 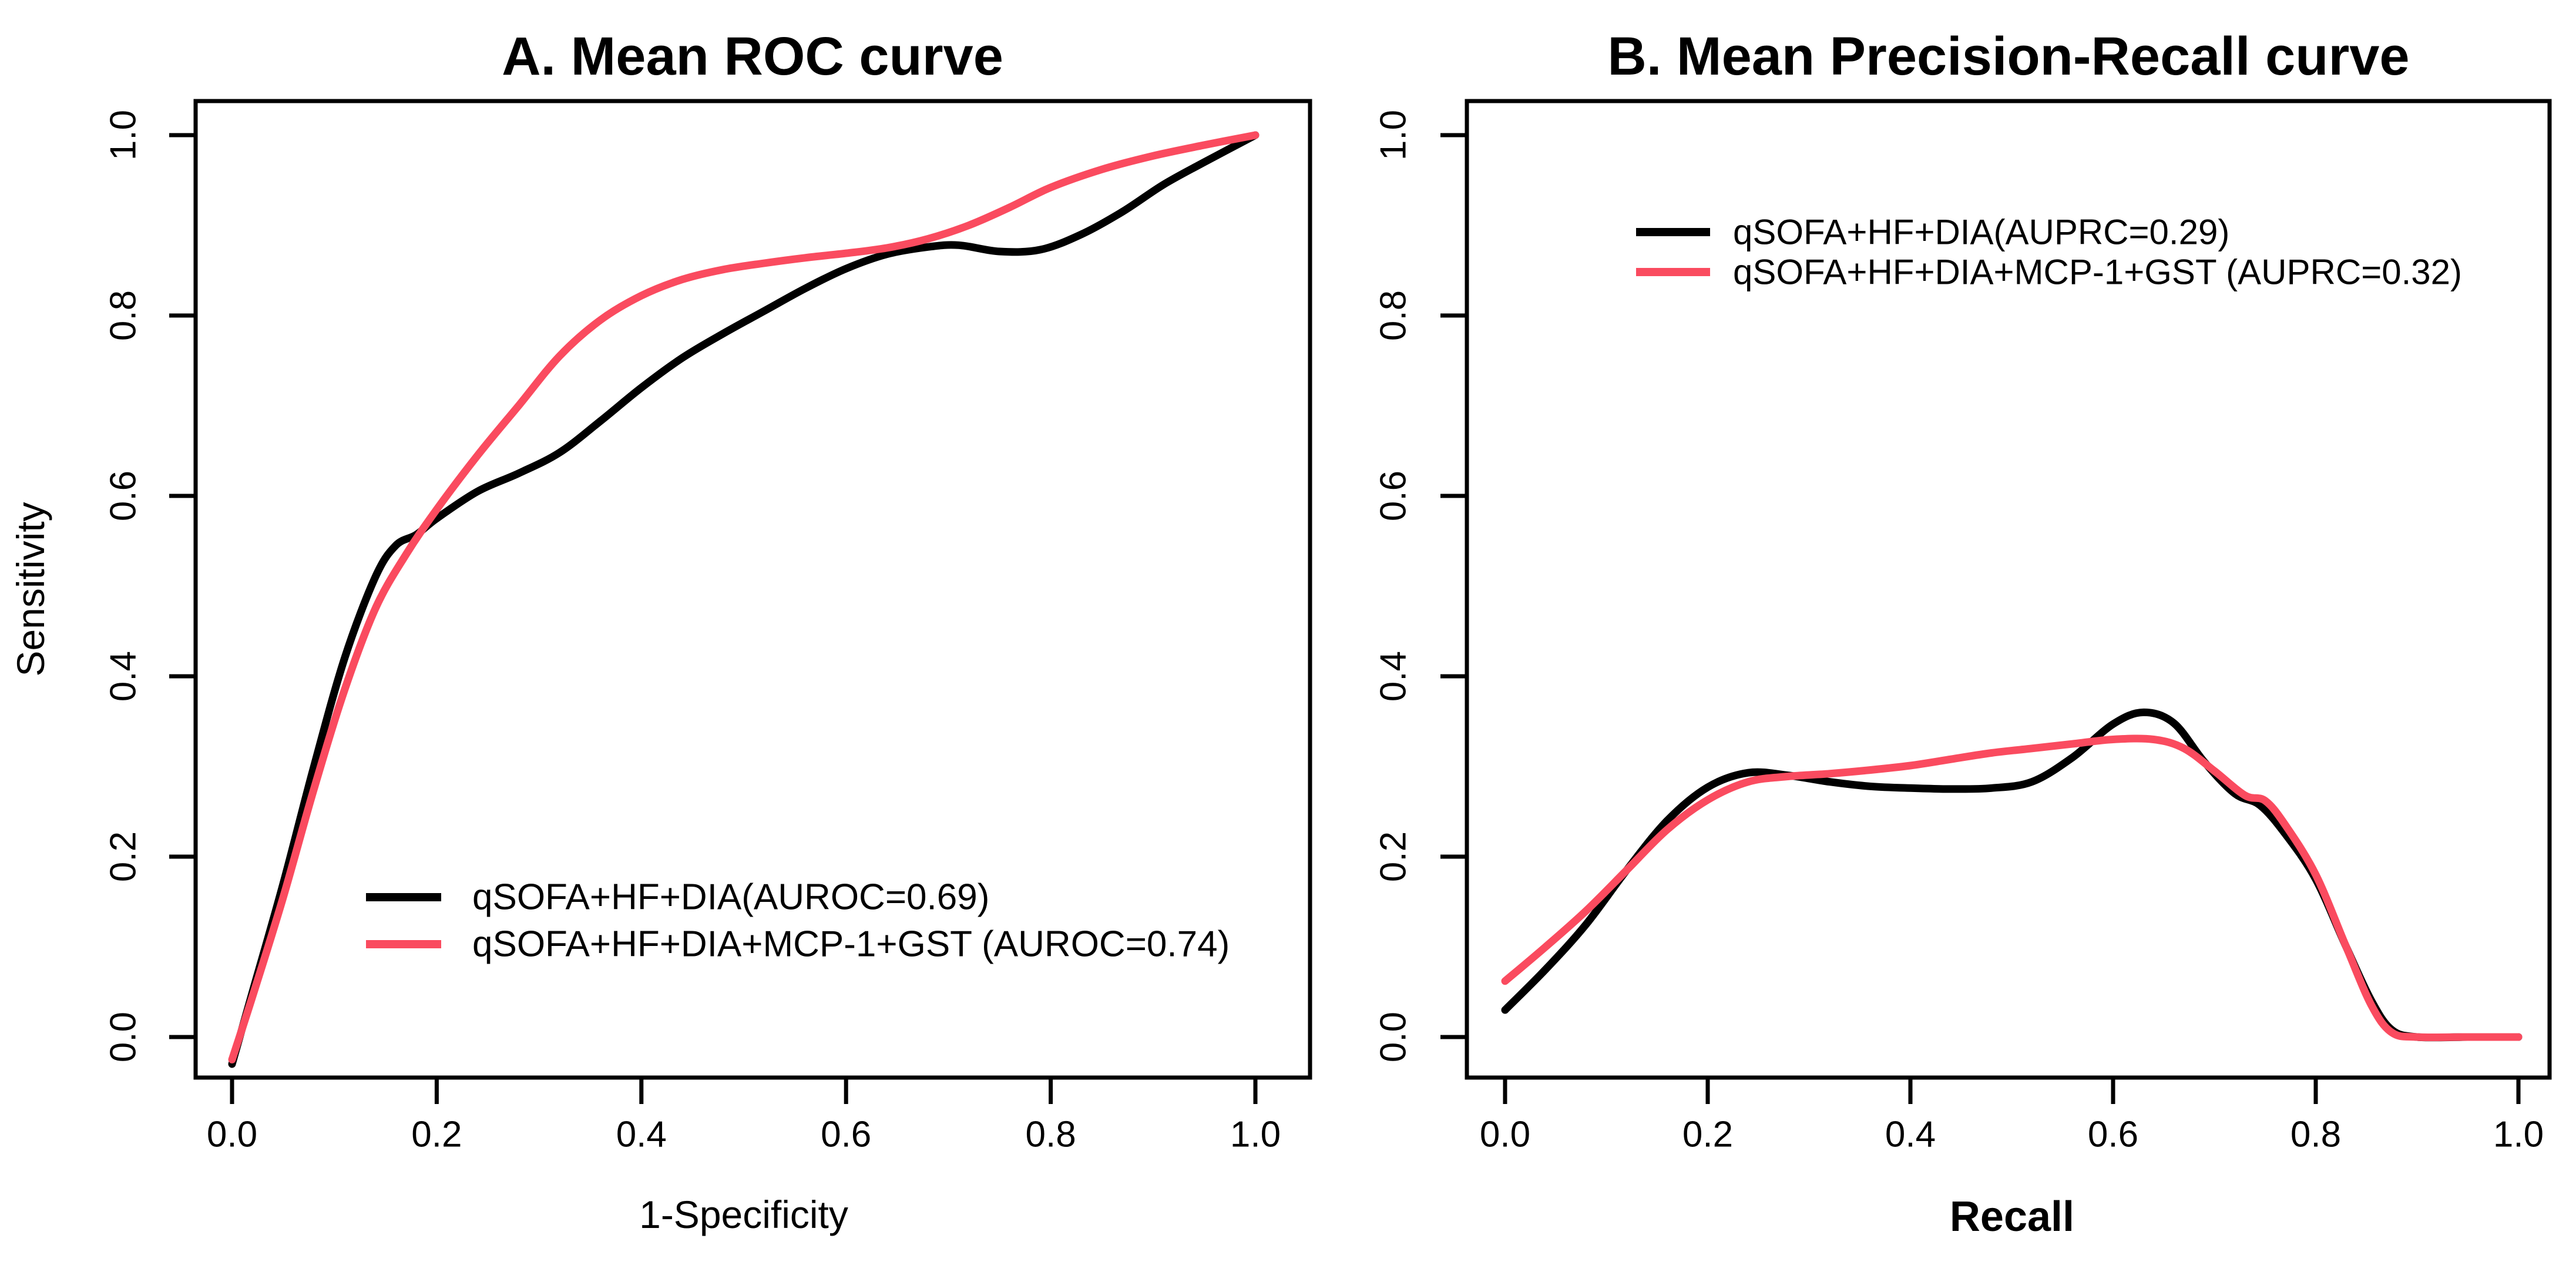 I want to click on y-axis-ticks-a: 0.0 0.2 0.4 0.6 0.8 1.0, so click(x=149, y=586).